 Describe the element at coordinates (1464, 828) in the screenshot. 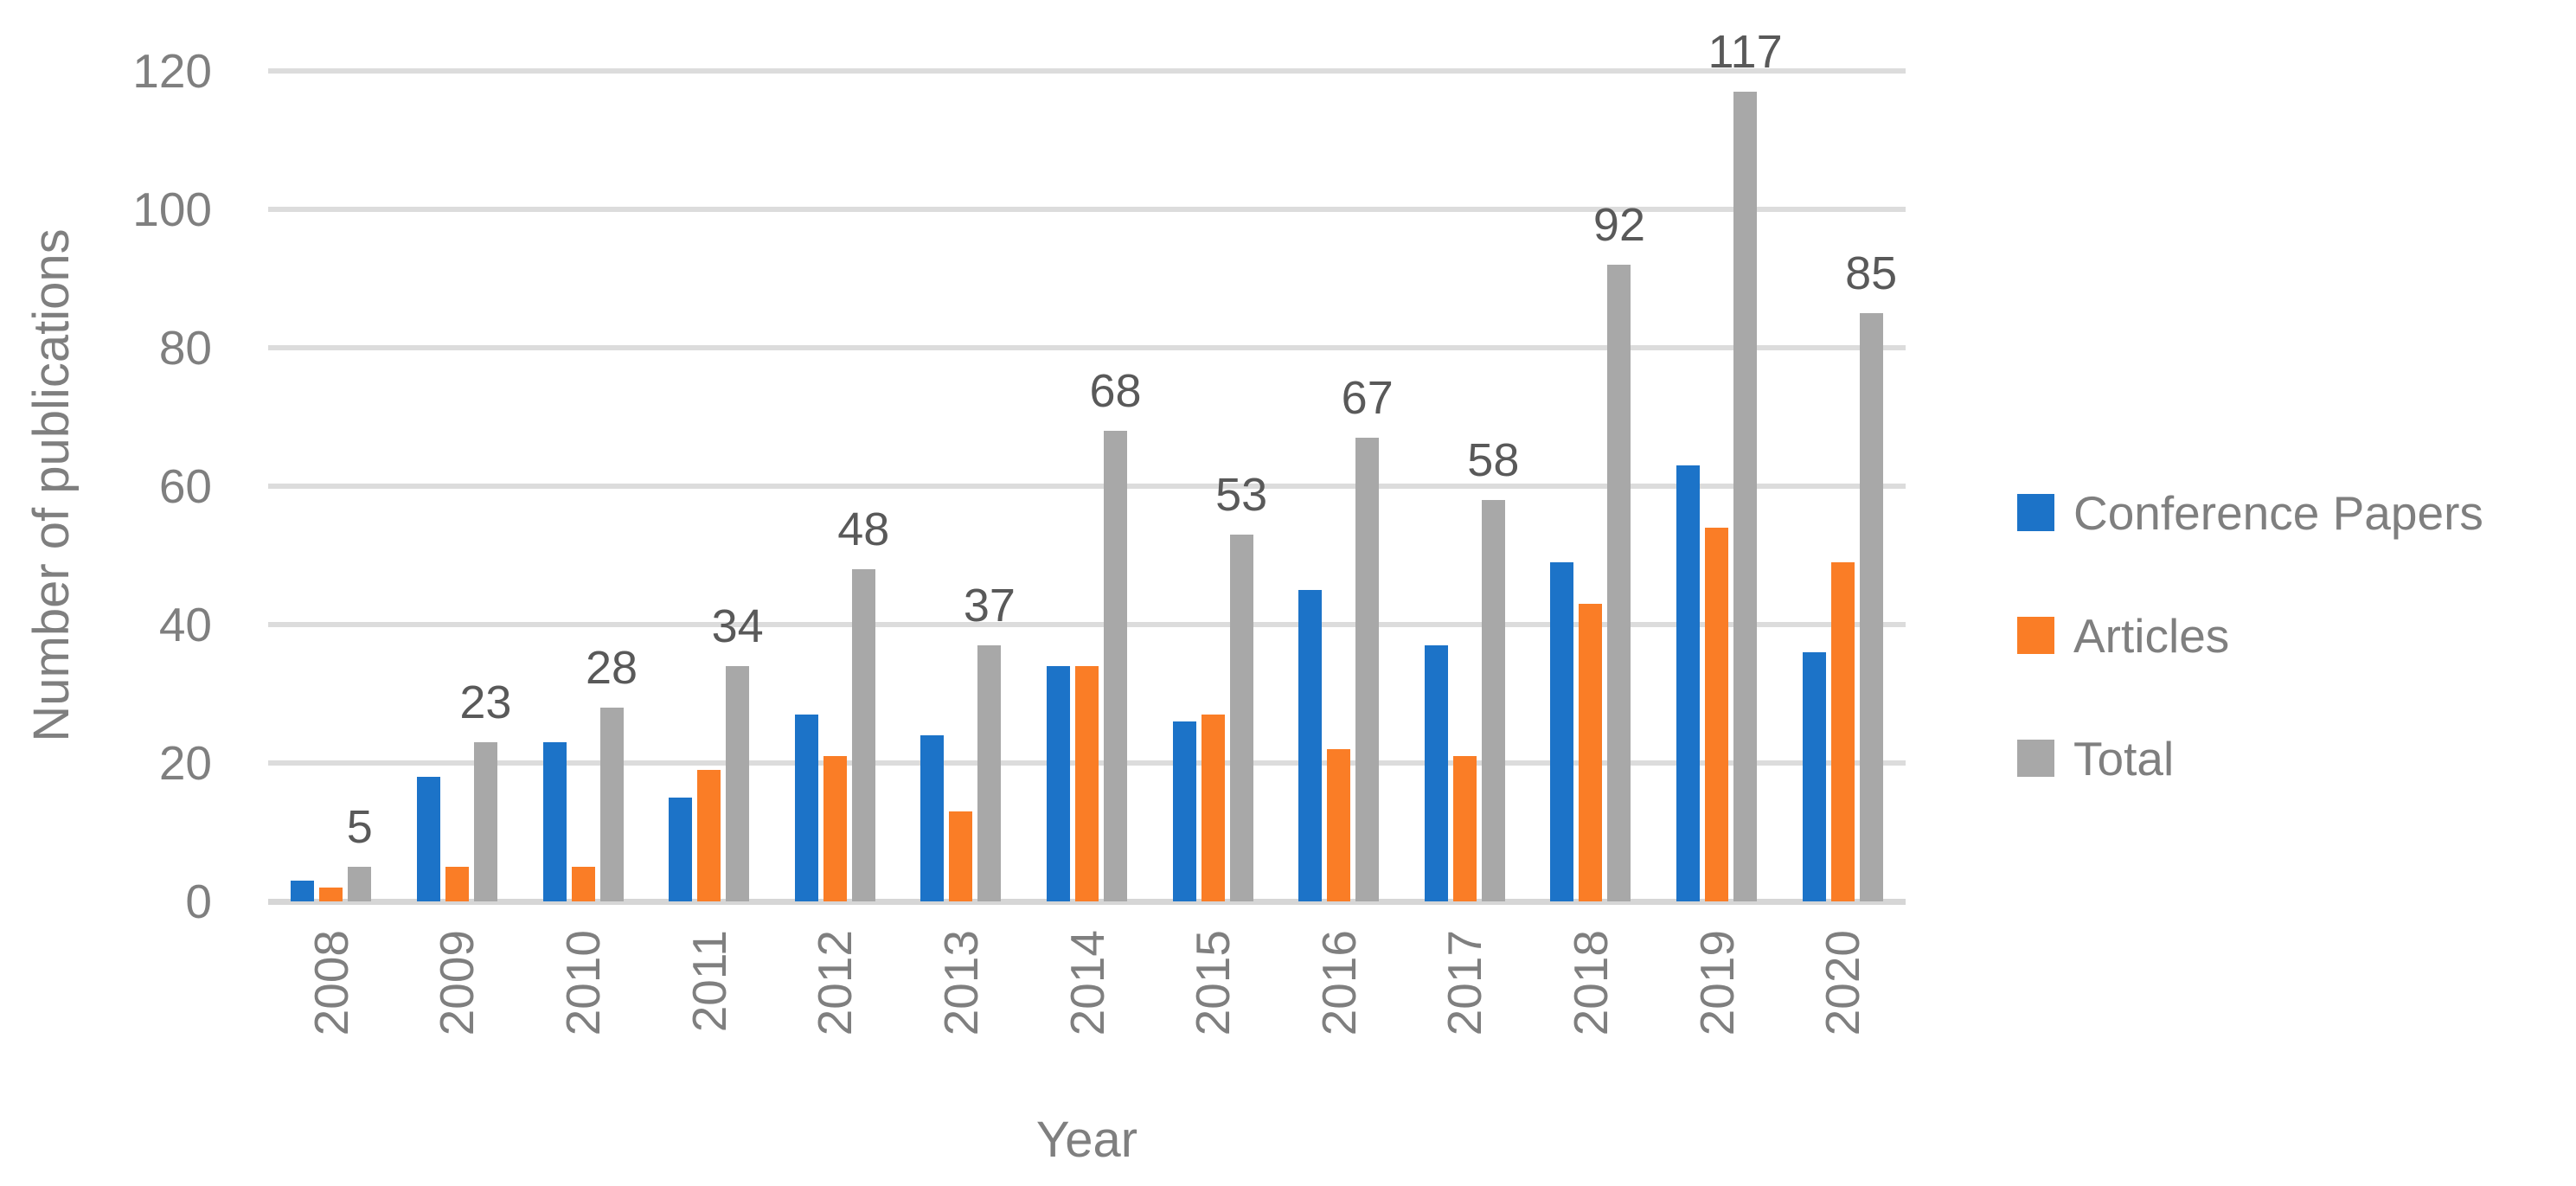

I see `bar-articles-2017` at that location.